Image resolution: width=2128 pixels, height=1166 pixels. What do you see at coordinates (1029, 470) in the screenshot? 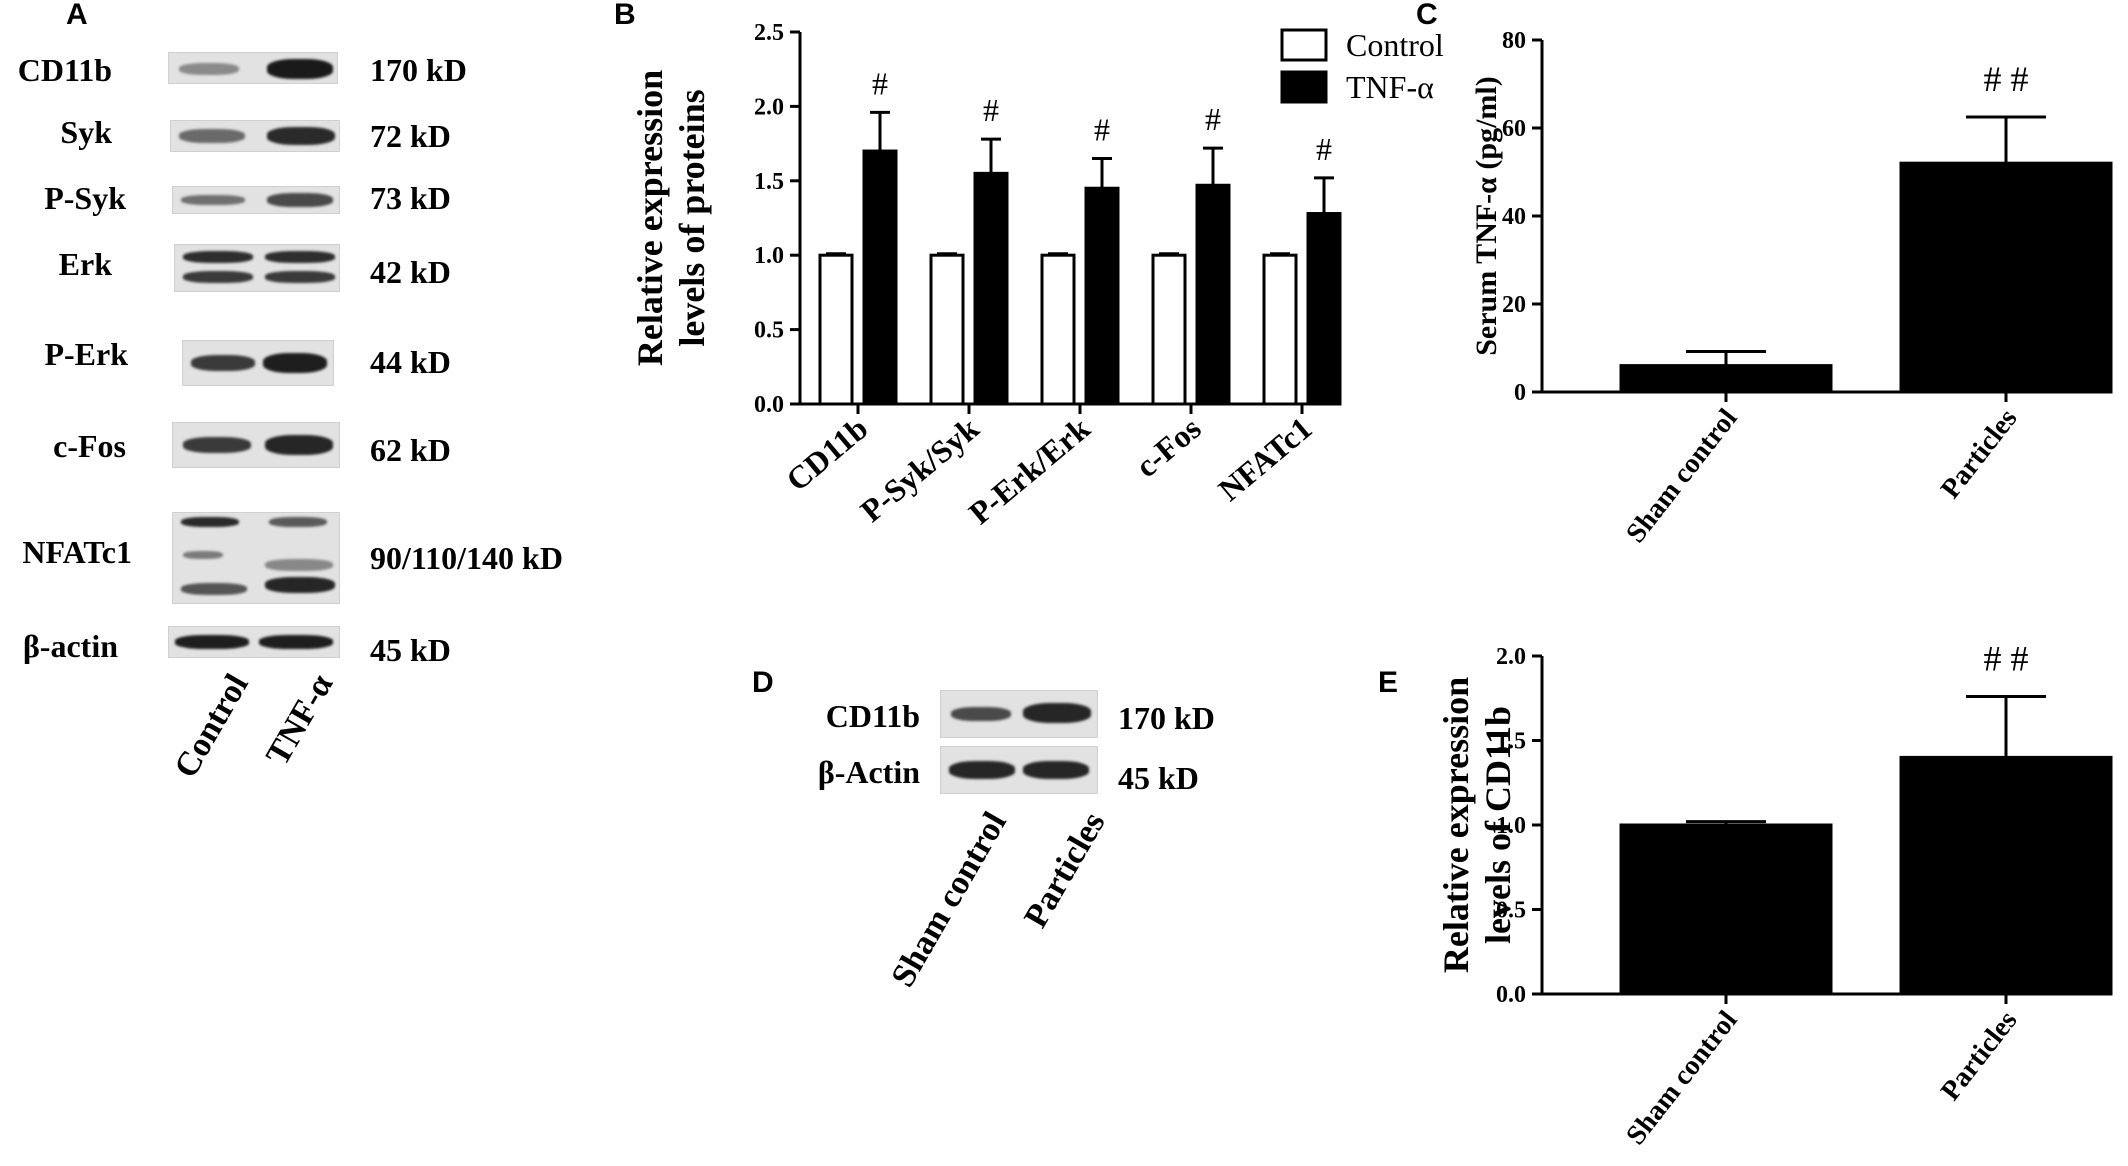
I see `x-tick-label: P-Erk/Erk` at bounding box center [1029, 470].